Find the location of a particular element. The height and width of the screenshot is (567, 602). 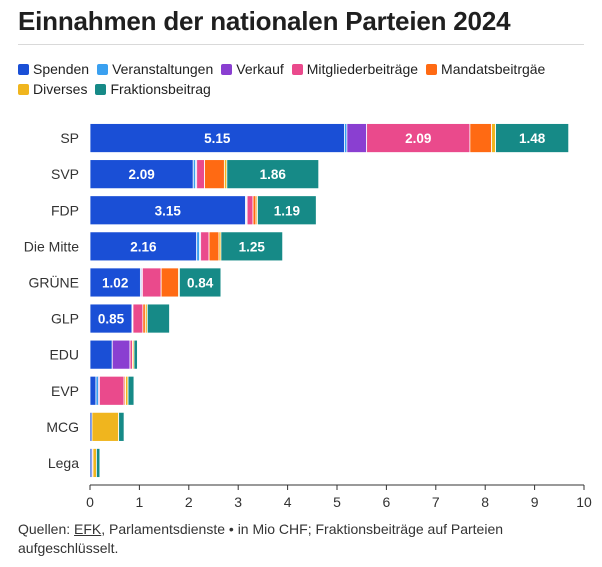

legend-item: Veranstaltungen is located at coordinates (155, 69).